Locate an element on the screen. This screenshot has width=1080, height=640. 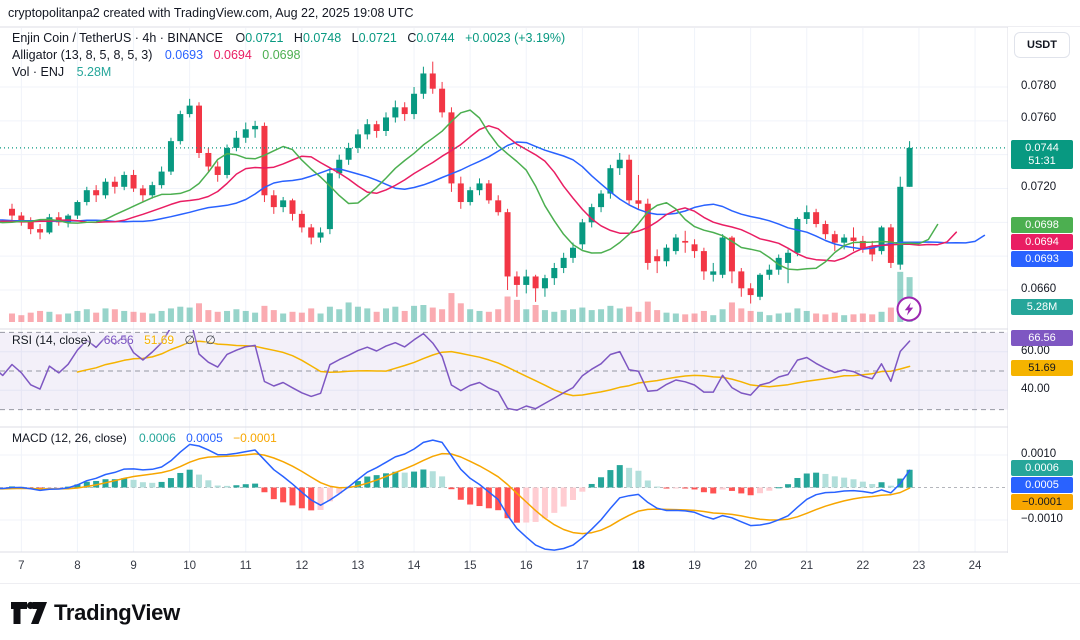
time-label-13: 13 is located at coordinates (358, 566).